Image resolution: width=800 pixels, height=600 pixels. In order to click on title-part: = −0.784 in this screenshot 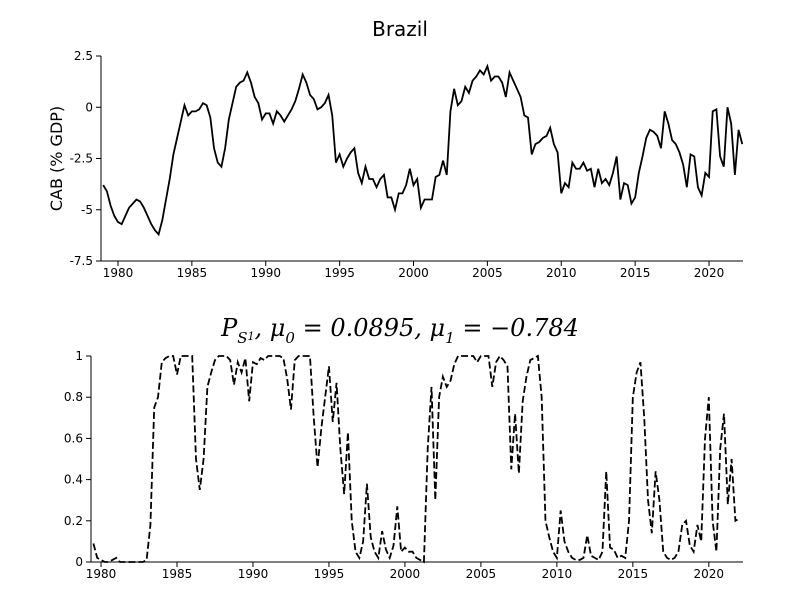, I will do `click(517, 328)`.